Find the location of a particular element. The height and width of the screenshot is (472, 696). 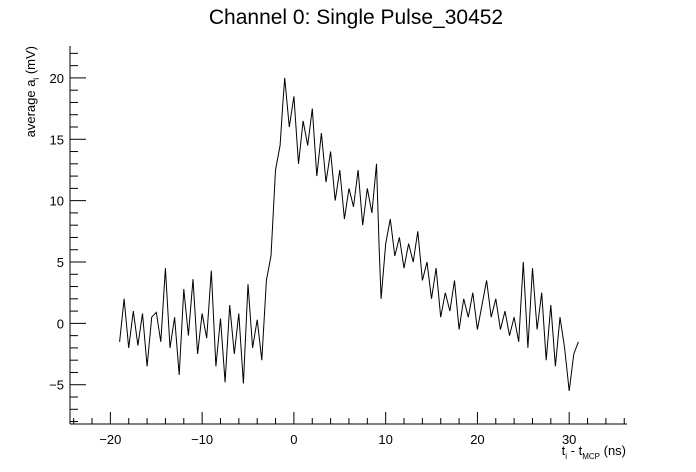

y-tick-label: −5 is located at coordinates (56, 385).